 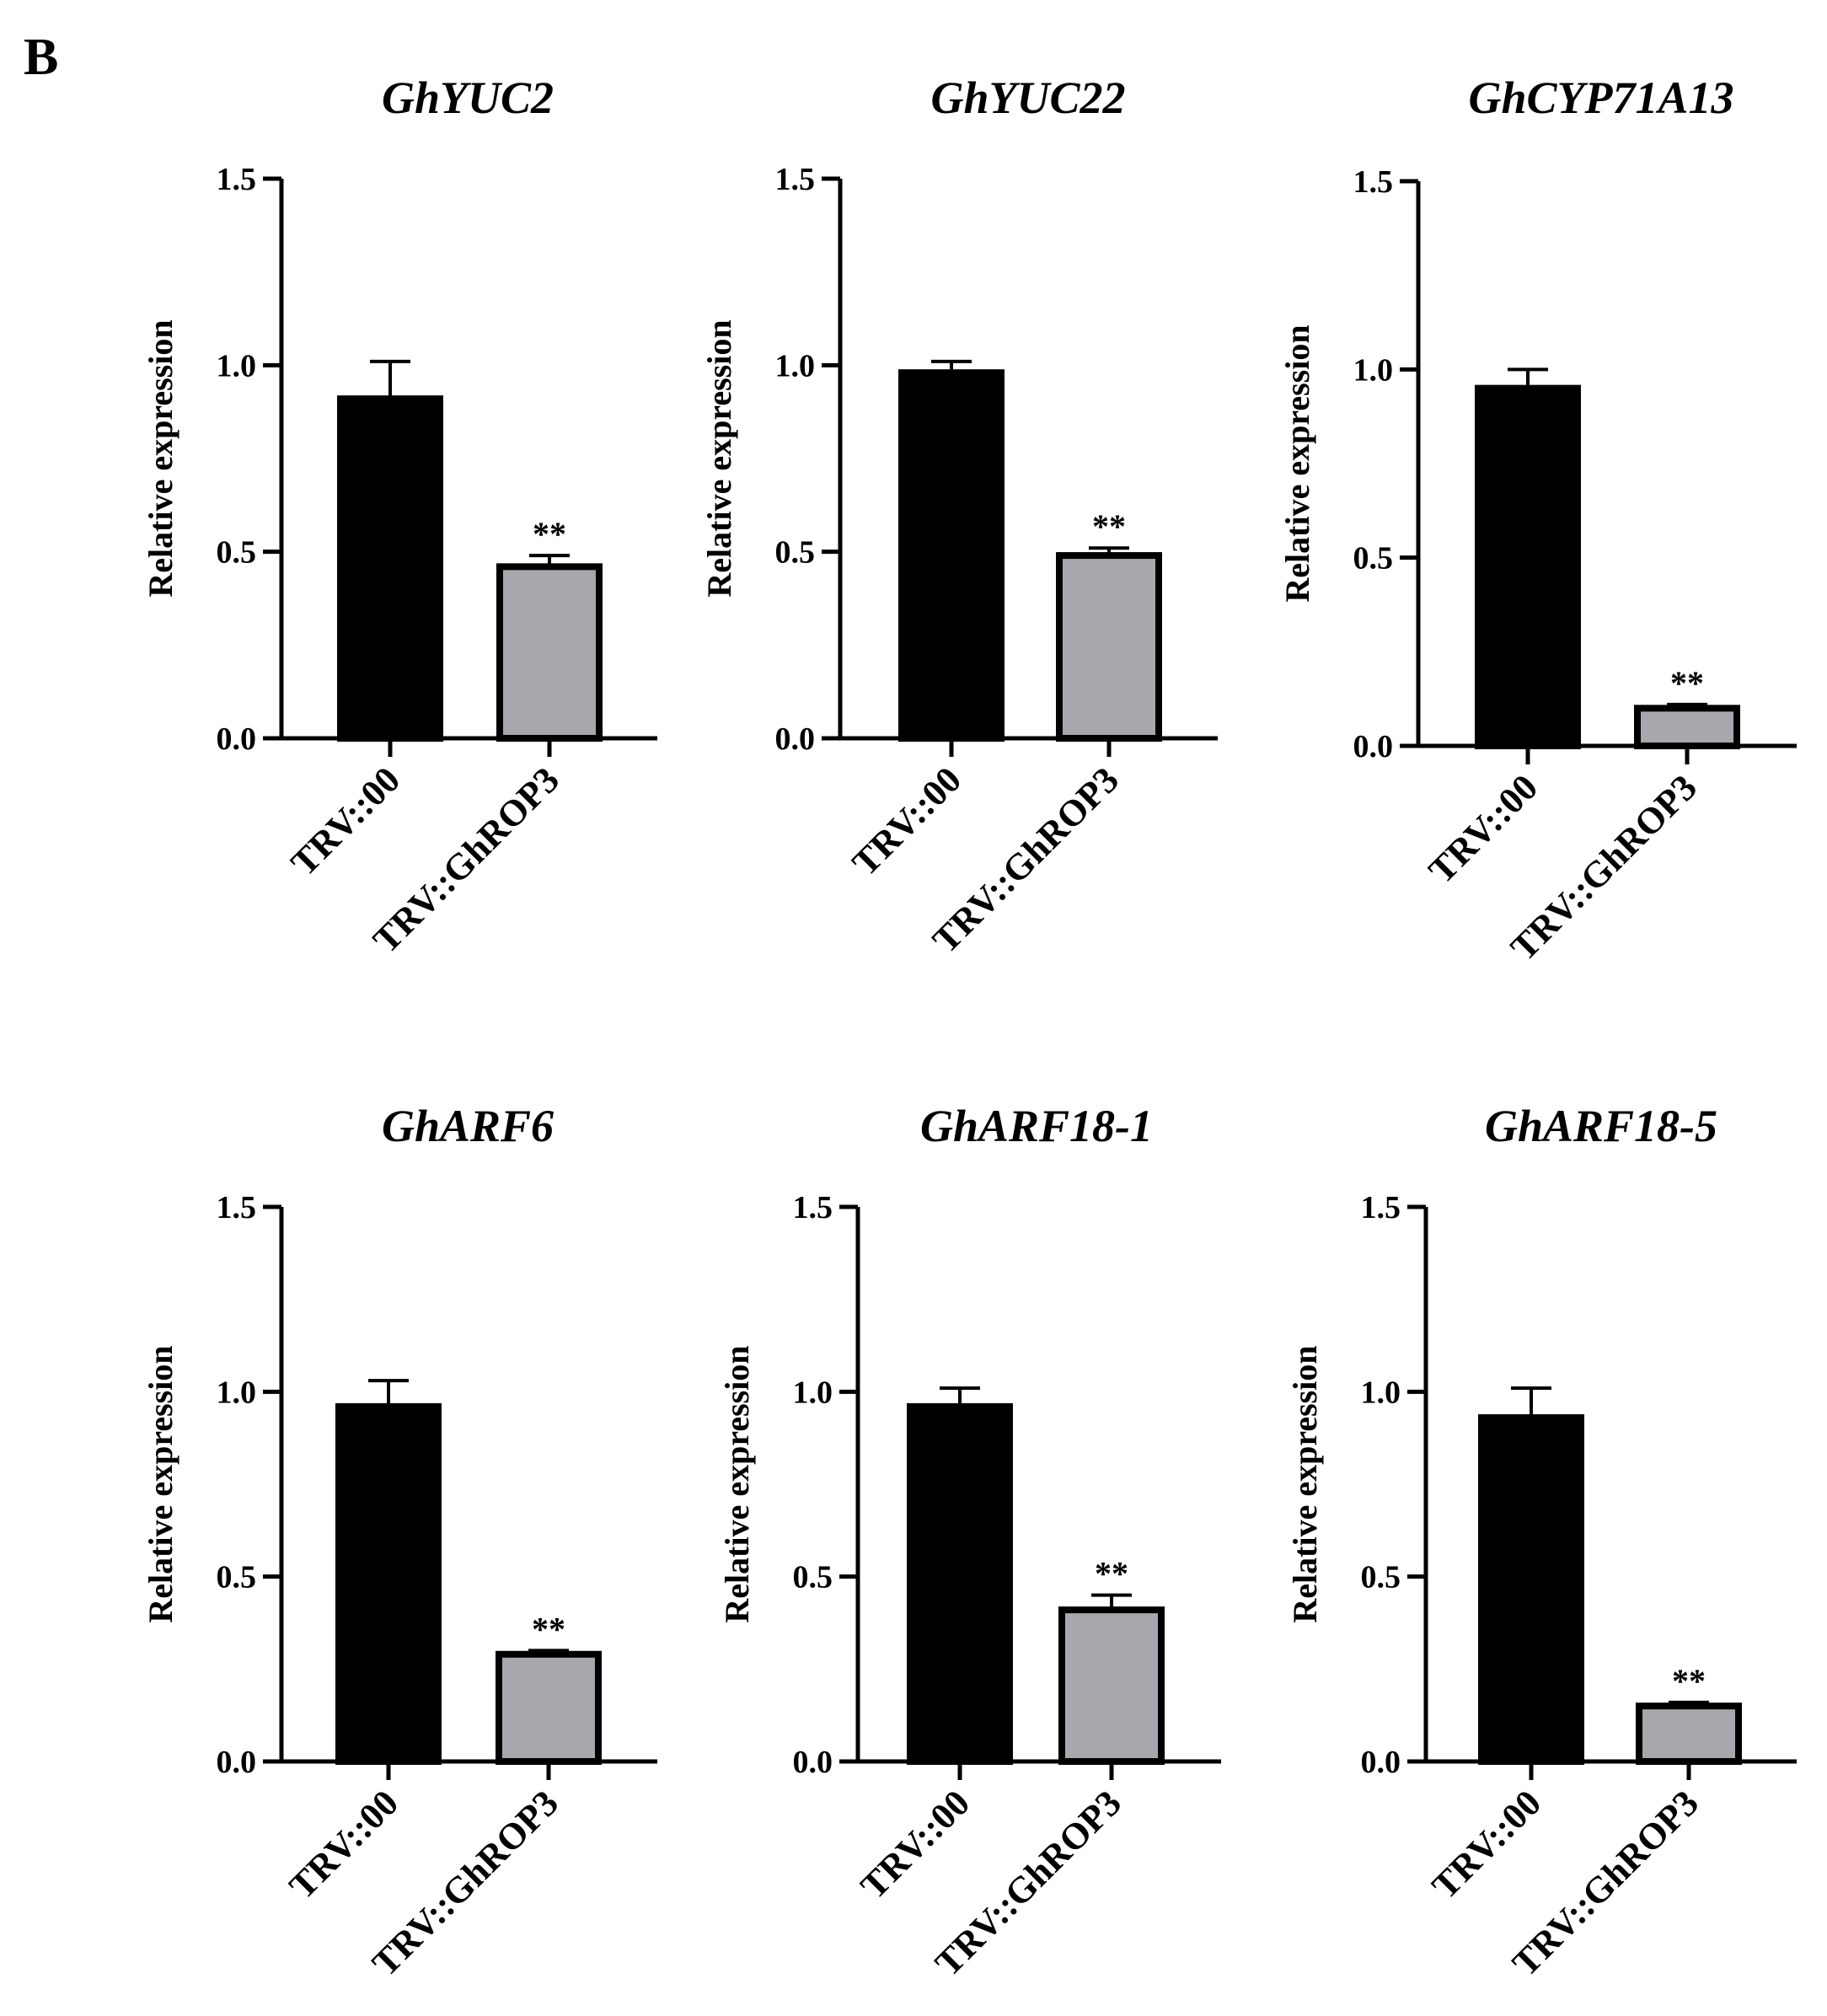 I want to click on panel-label: B, so click(x=41, y=58).